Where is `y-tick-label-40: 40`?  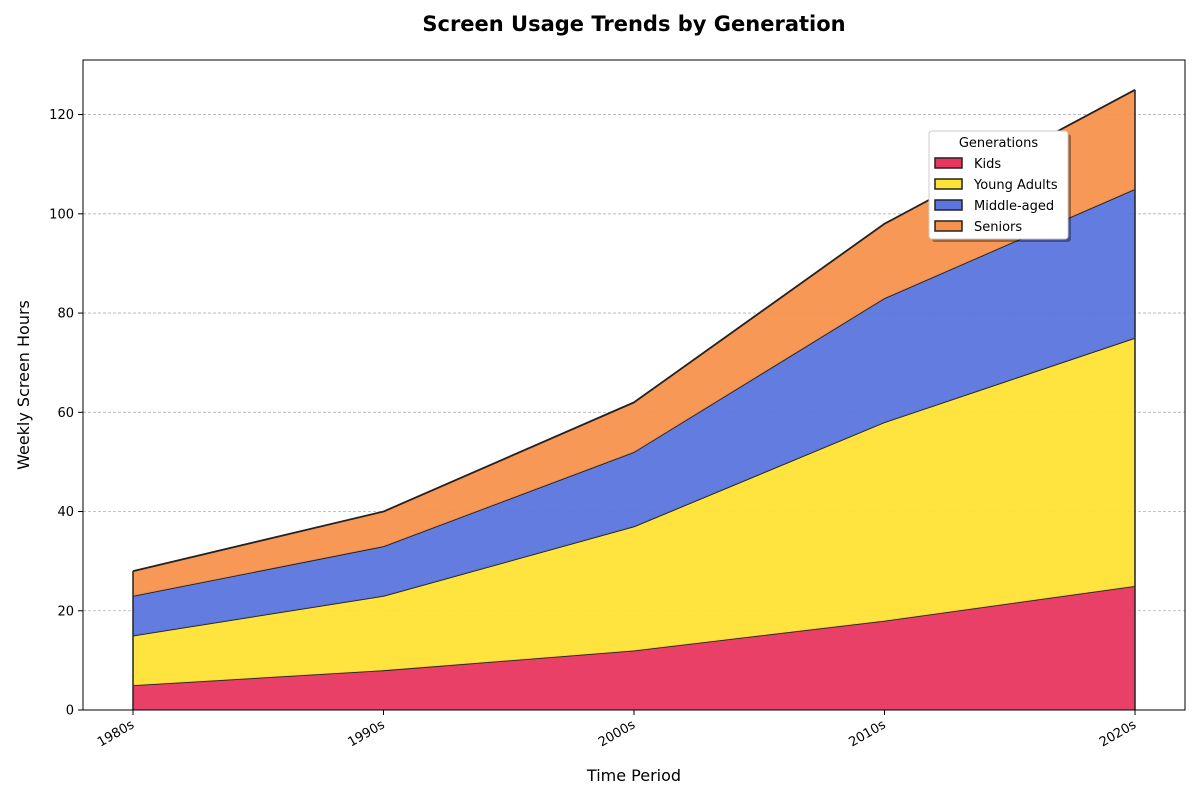 y-tick-label-40: 40 is located at coordinates (65, 512).